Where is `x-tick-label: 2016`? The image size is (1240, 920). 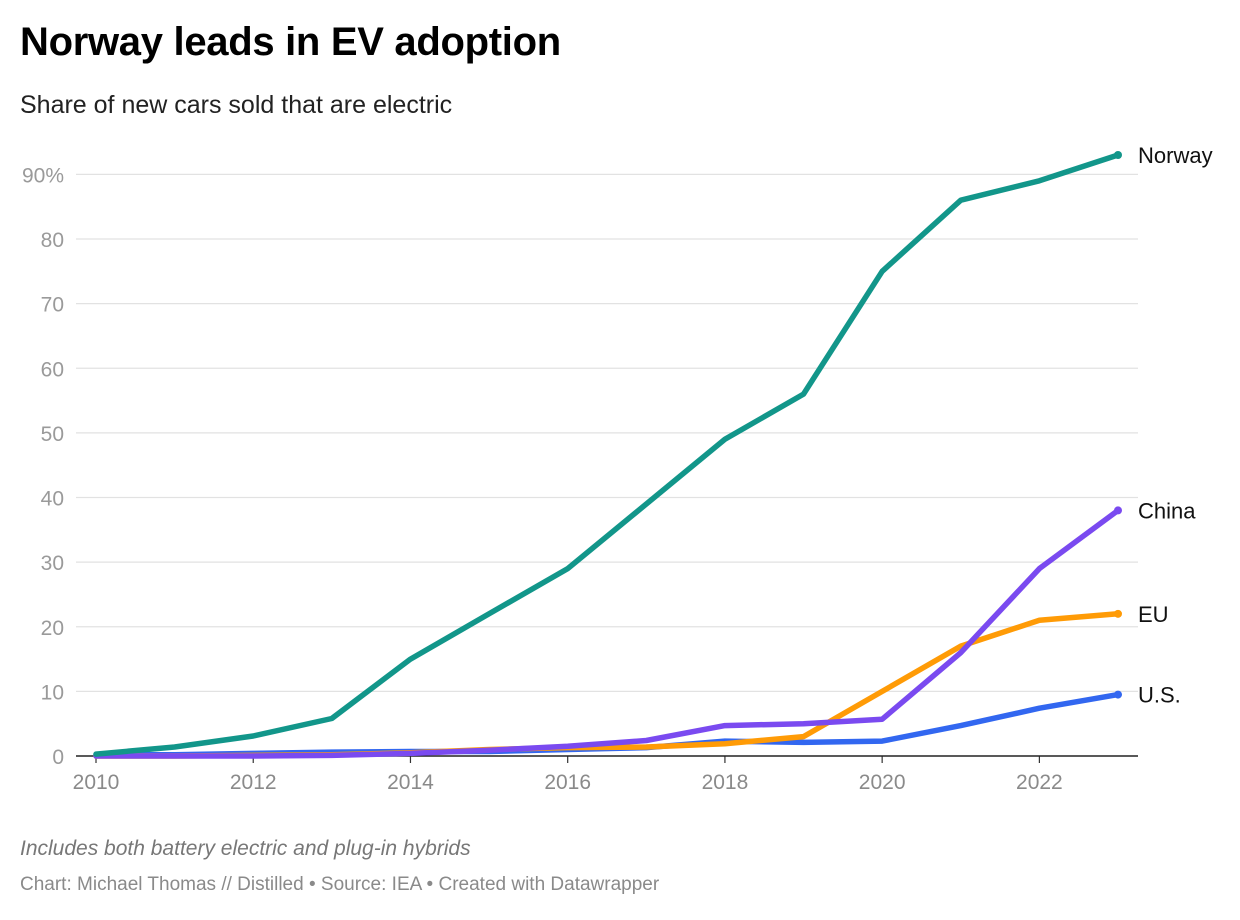
x-tick-label: 2016 is located at coordinates (567, 782).